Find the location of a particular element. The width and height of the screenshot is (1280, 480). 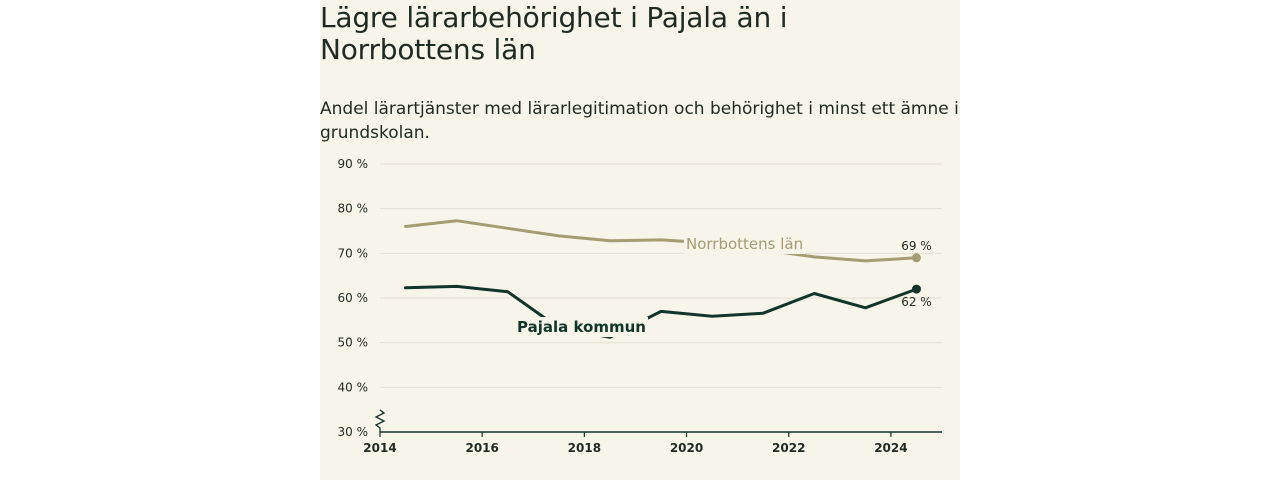

y-tick-label-70: 70 % is located at coordinates (353, 253).